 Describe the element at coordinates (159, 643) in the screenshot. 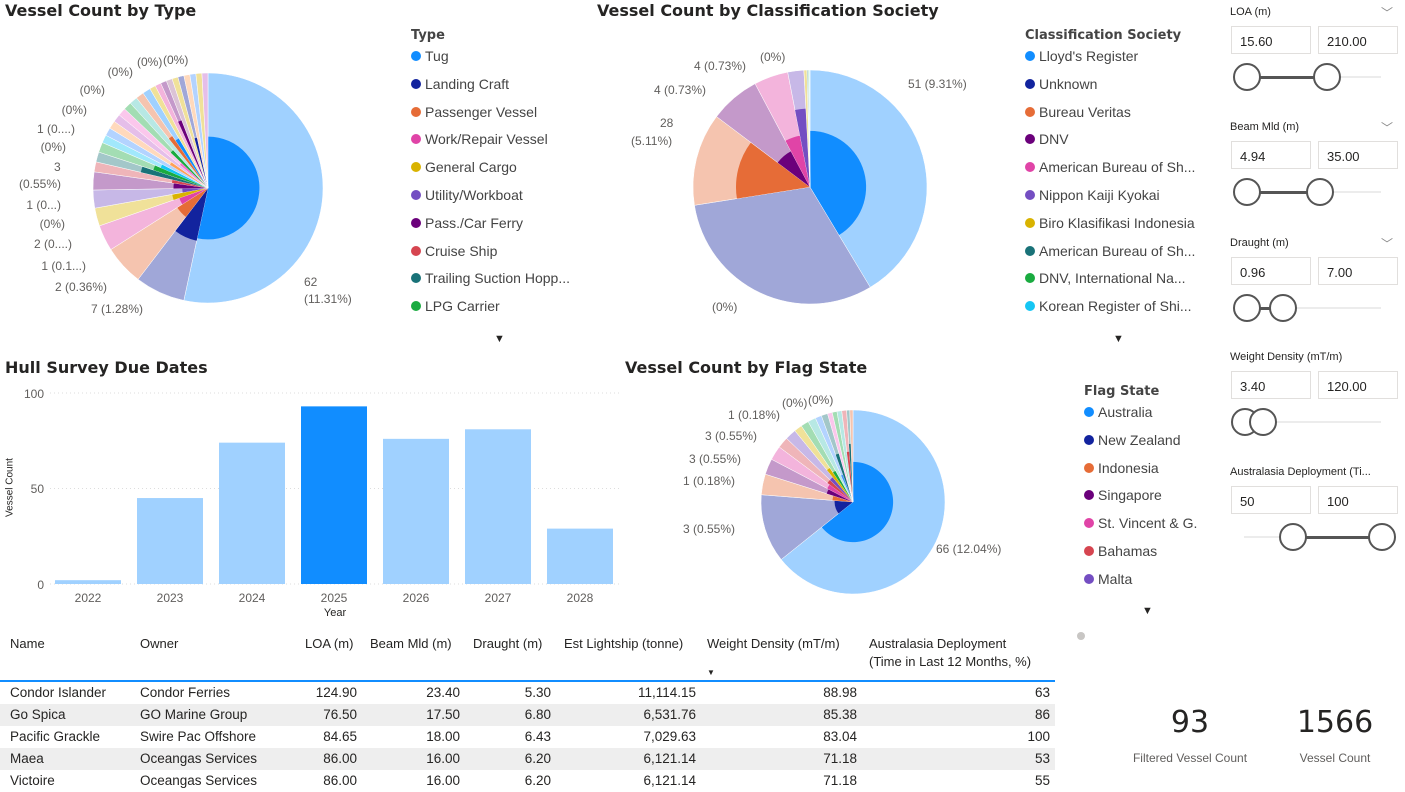

I see `col-header-owner: Owner` at that location.